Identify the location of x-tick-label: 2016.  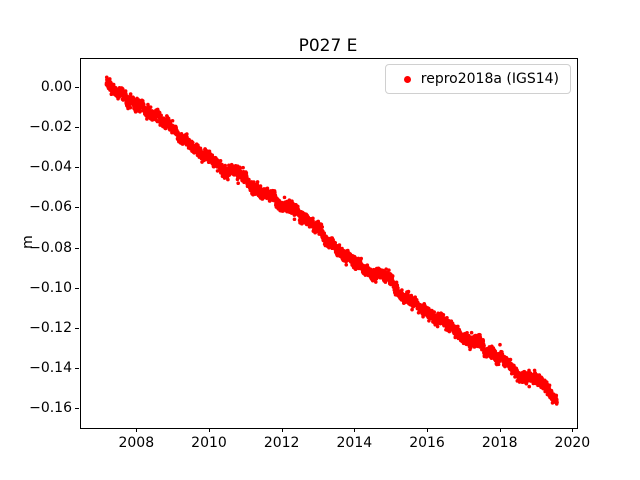
(427, 443).